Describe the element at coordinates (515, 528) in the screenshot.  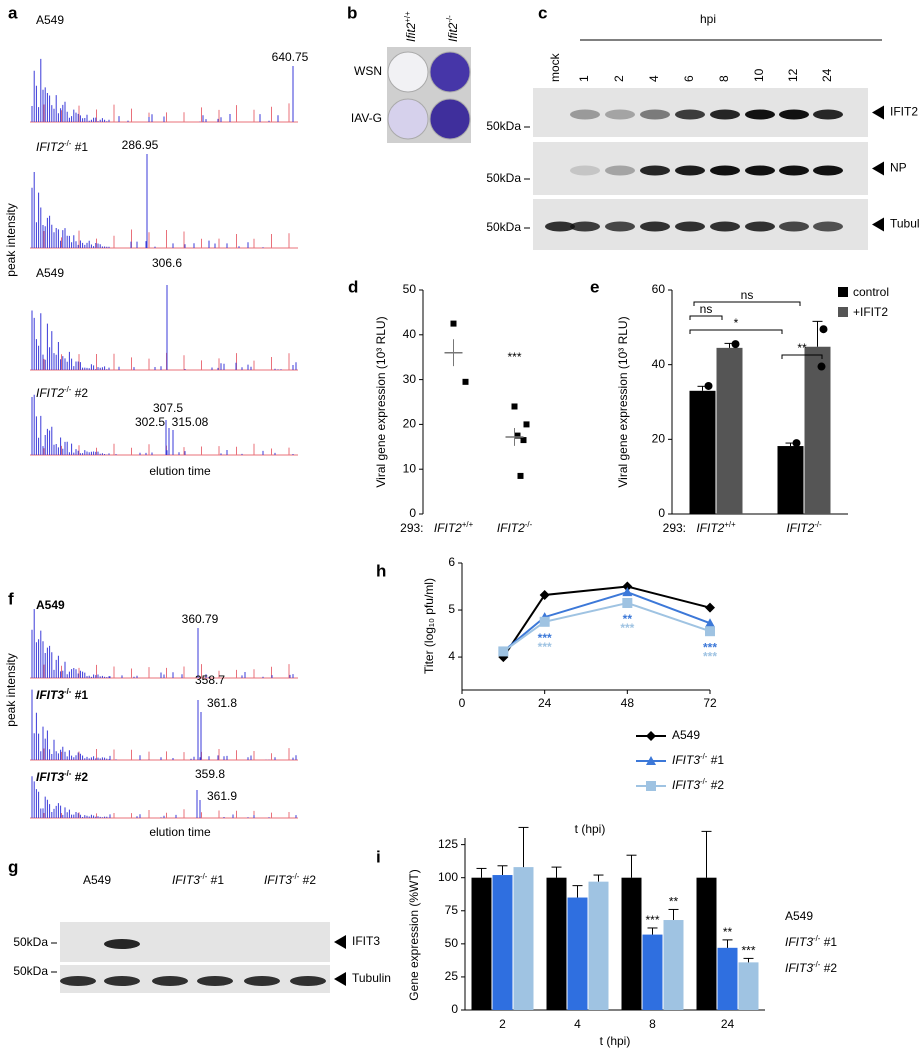
I see `x-tick-label: IFIT2-/-` at that location.